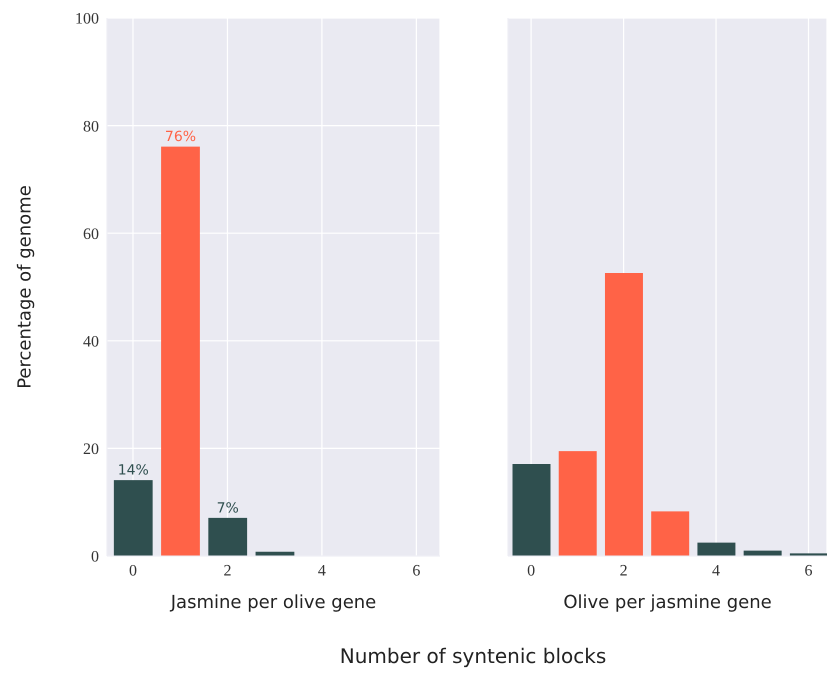 The width and height of the screenshot is (835, 686). I want to click on y-tick-label: 40, so click(91, 341).